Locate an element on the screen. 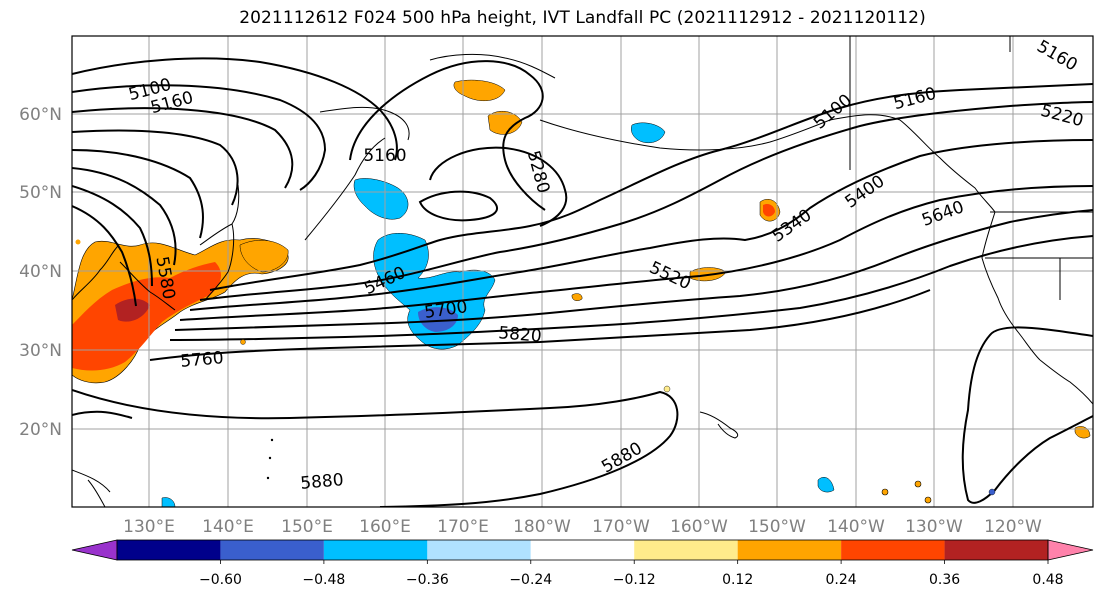 The height and width of the screenshot is (601, 1105). colorbar-tick-label: −0.36 is located at coordinates (427, 580).